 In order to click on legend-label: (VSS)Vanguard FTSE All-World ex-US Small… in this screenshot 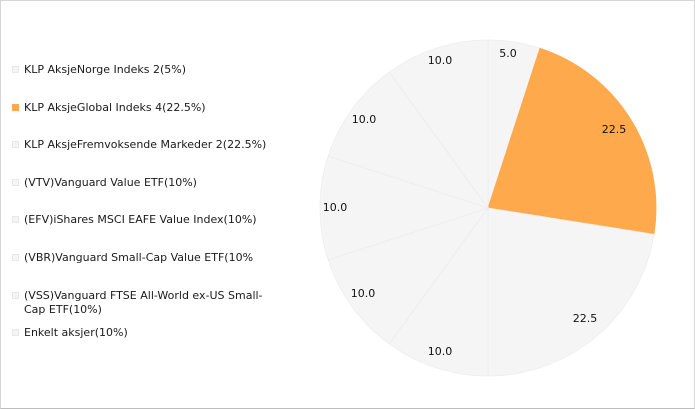, I will do `click(143, 302)`.